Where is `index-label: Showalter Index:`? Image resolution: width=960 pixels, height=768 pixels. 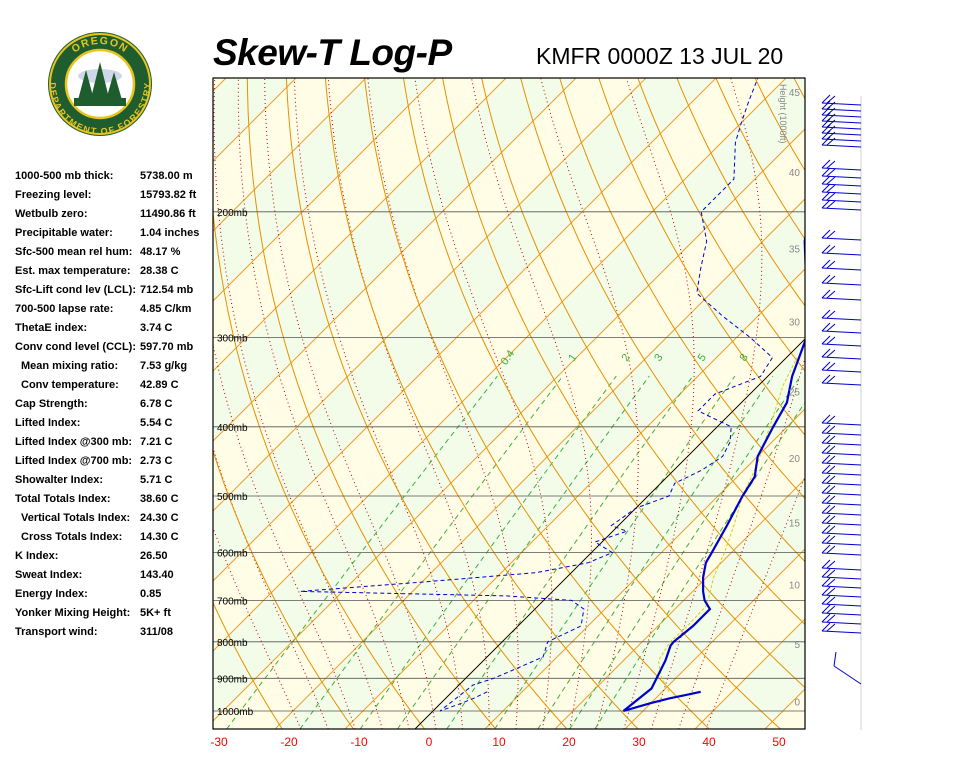
index-label: Showalter Index: is located at coordinates (59, 480).